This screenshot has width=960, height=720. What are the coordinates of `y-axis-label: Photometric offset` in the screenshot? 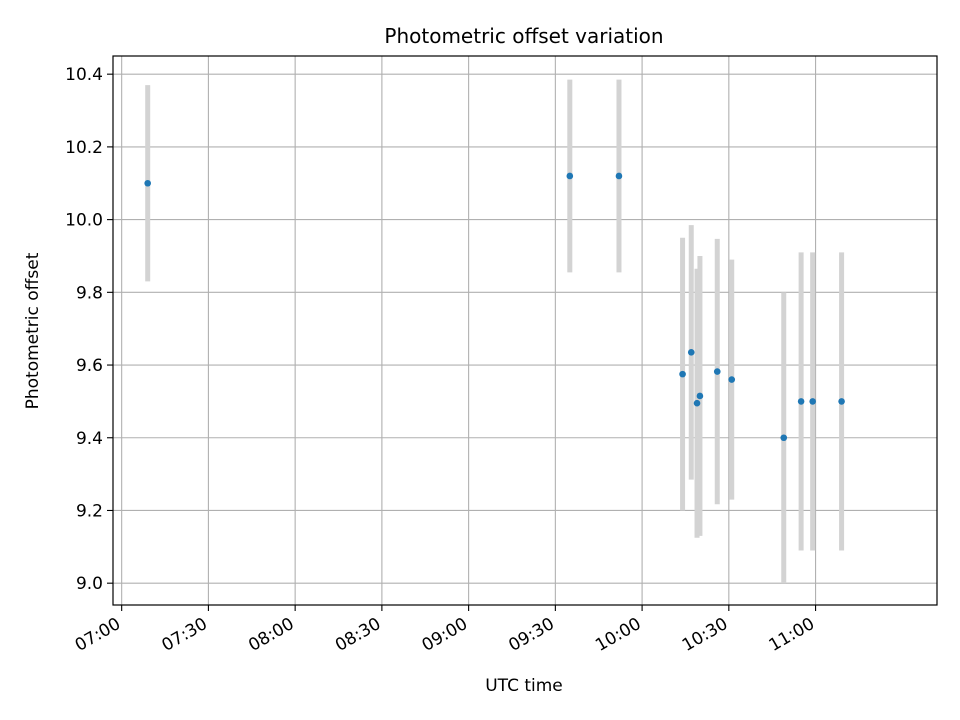 It's located at (33, 330).